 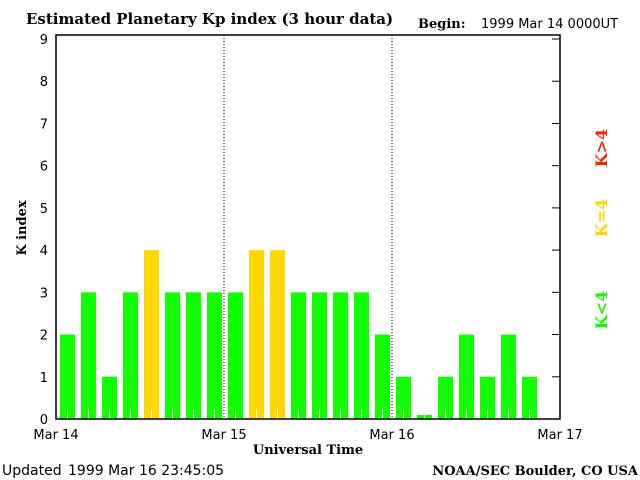 What do you see at coordinates (442, 24) in the screenshot?
I see `begin-label: Begin:` at bounding box center [442, 24].